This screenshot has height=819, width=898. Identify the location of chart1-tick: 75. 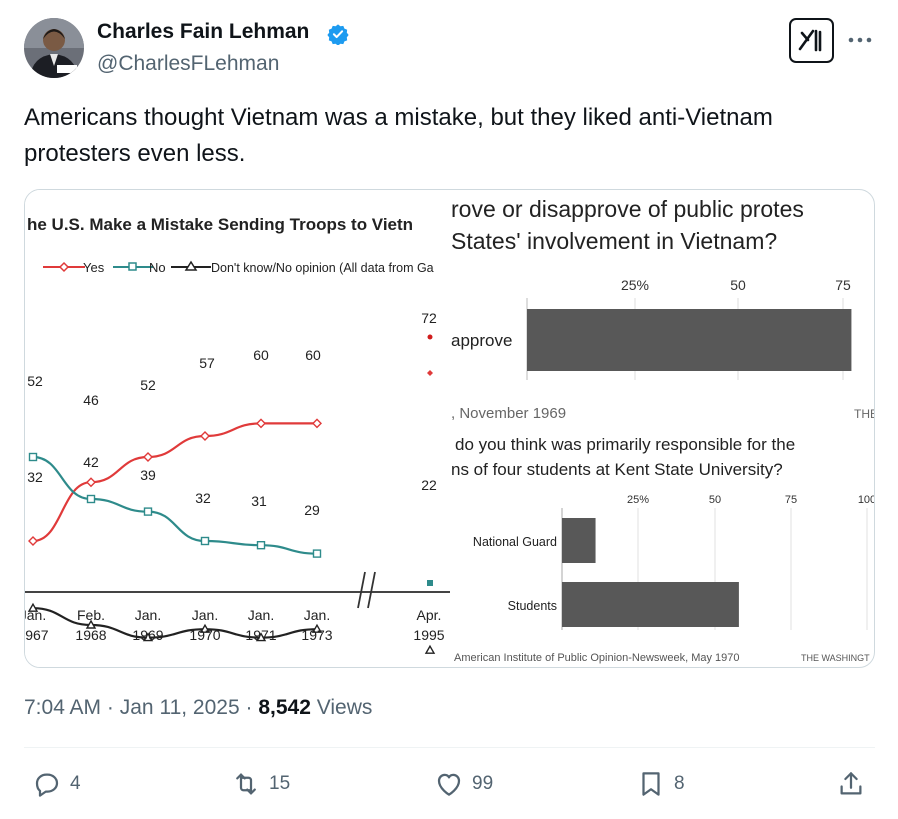
(843, 285).